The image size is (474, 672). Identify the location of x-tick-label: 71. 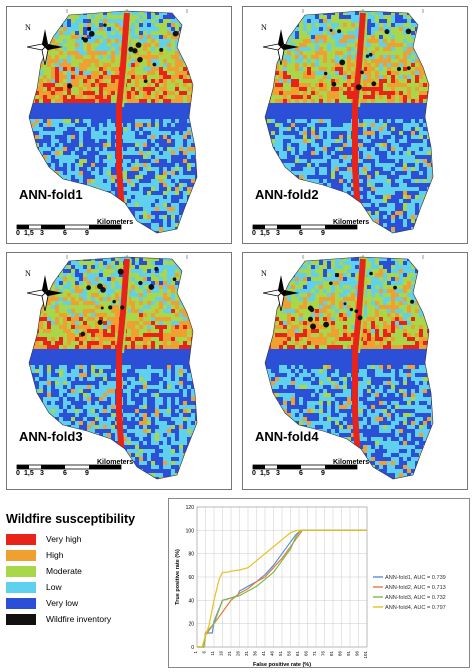
(314, 654).